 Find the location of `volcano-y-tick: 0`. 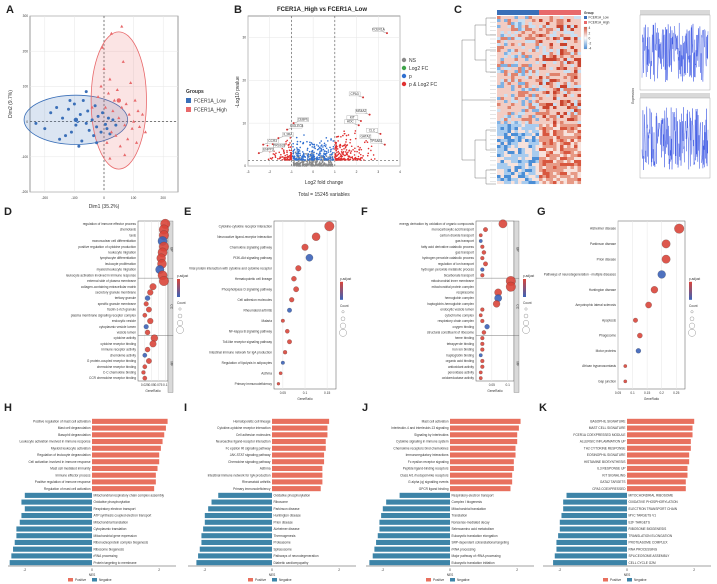

volcano-y-tick: 0 is located at coordinates (245, 166).